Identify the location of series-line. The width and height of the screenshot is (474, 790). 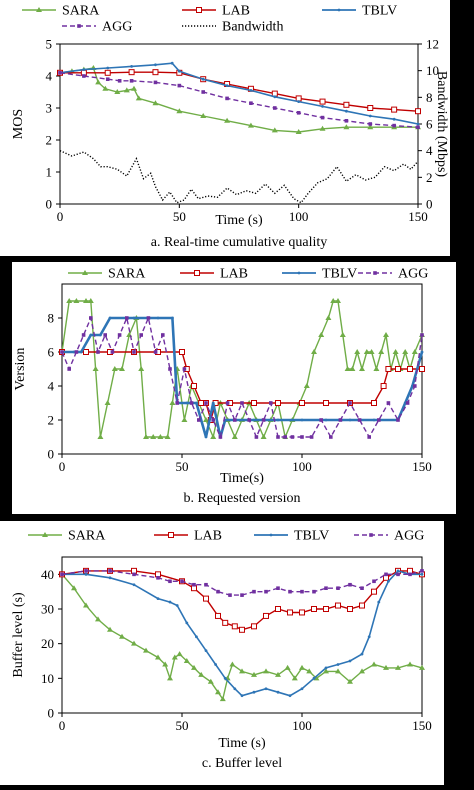
(239, 100).